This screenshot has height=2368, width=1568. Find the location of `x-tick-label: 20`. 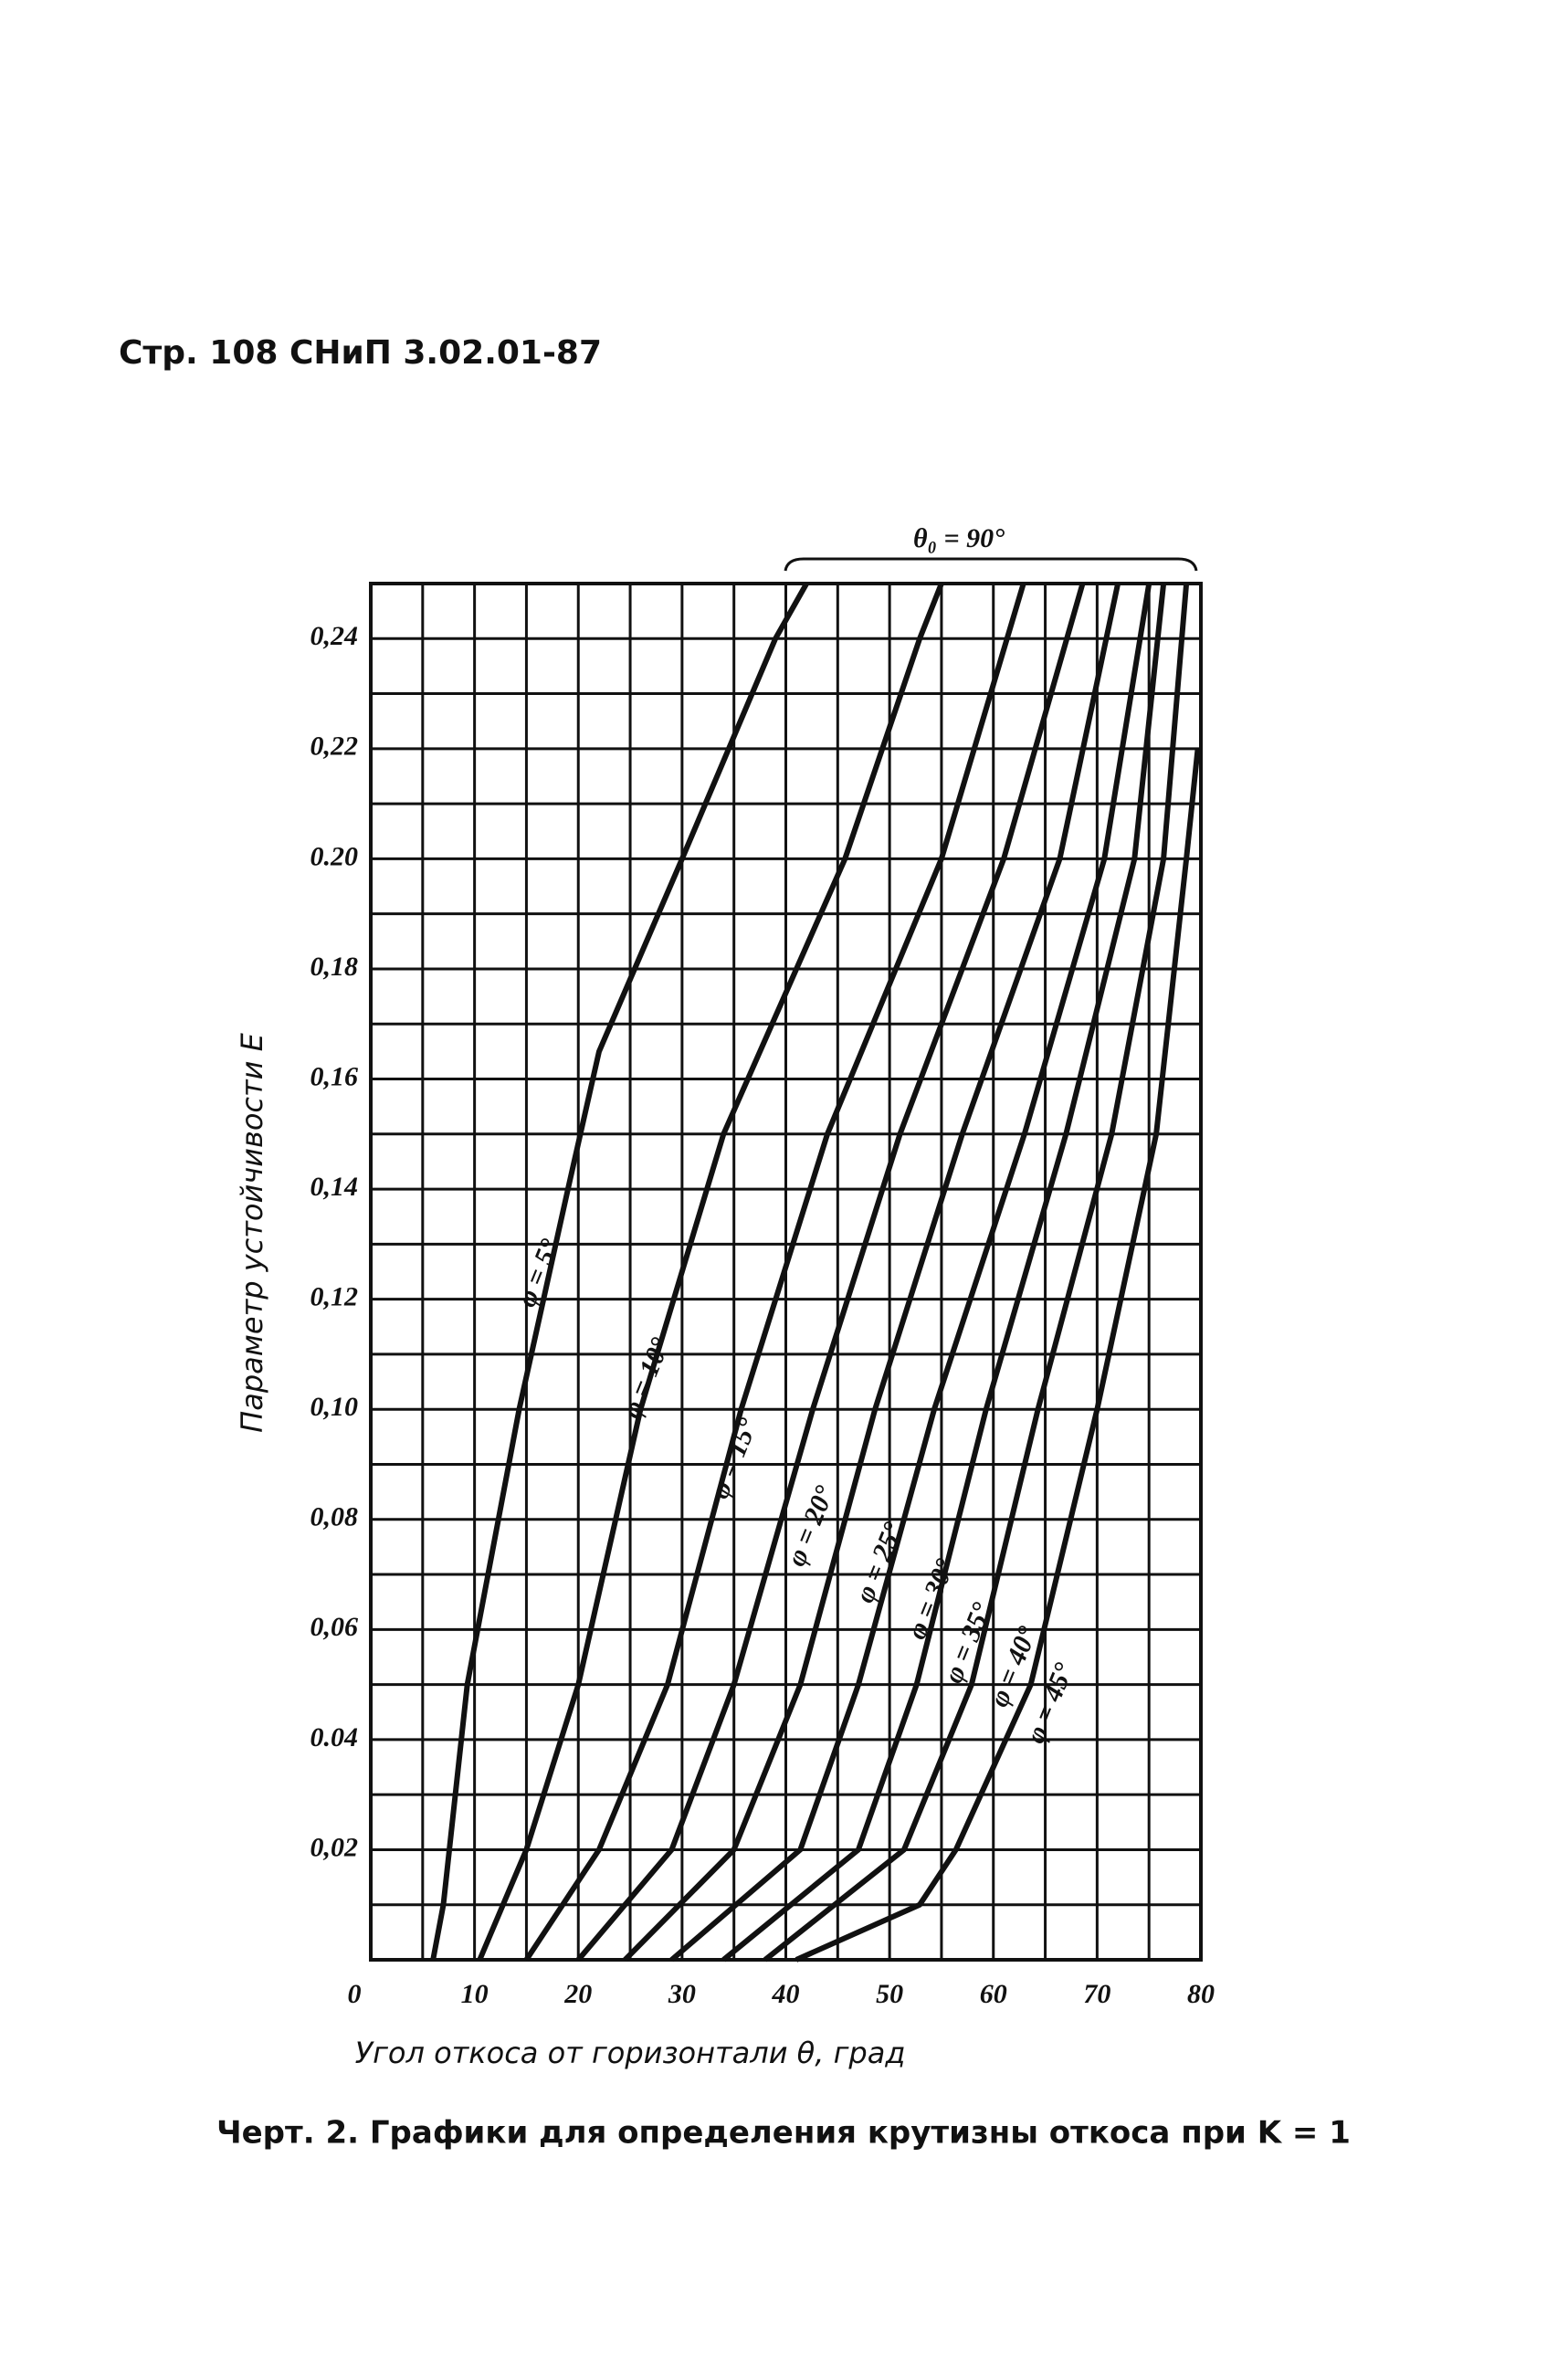

x-tick-label: 20 is located at coordinates (577, 1994).